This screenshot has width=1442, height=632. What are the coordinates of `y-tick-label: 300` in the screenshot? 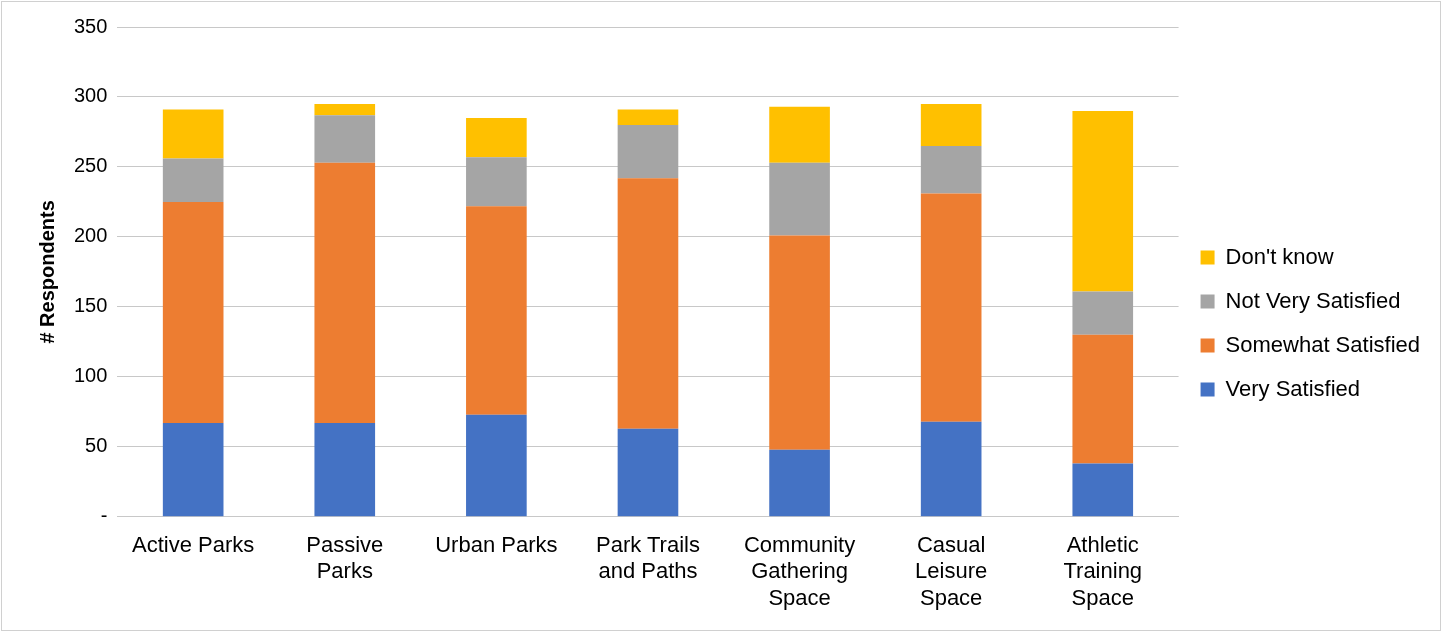 It's located at (90, 95).